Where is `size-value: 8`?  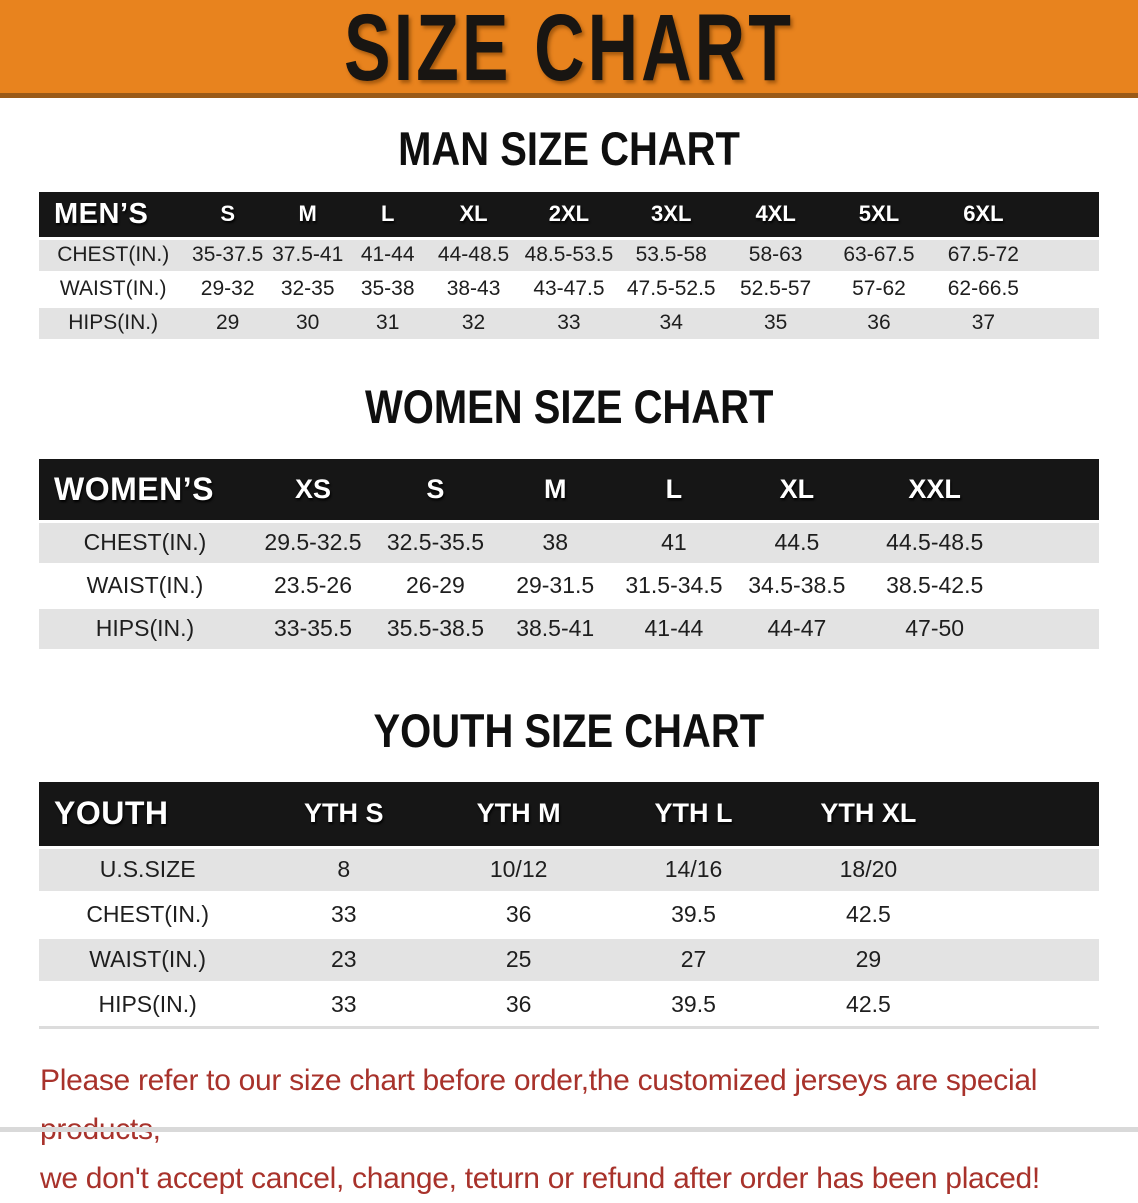 size-value: 8 is located at coordinates (344, 869).